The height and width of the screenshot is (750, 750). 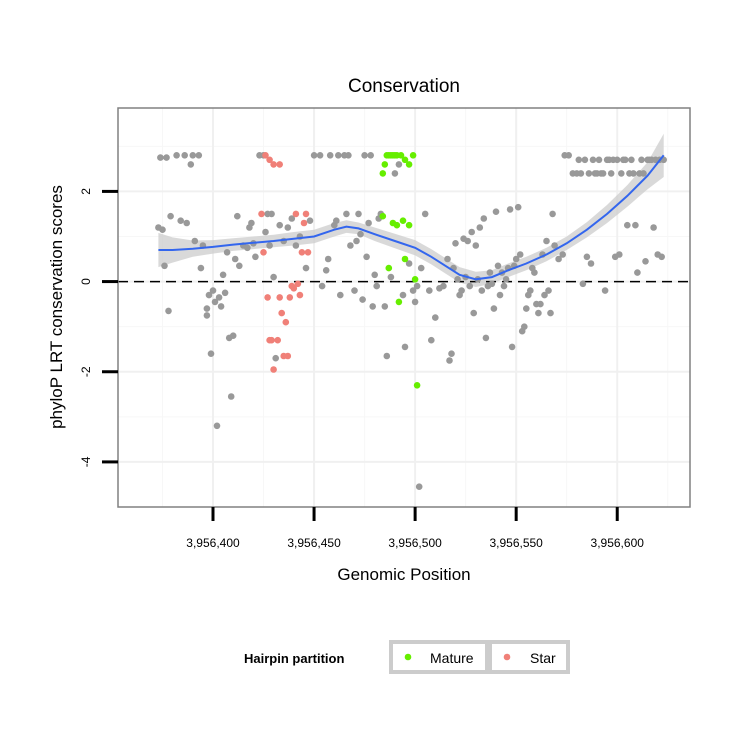 What do you see at coordinates (529, 657) in the screenshot?
I see `legend-key-star-box` at bounding box center [529, 657].